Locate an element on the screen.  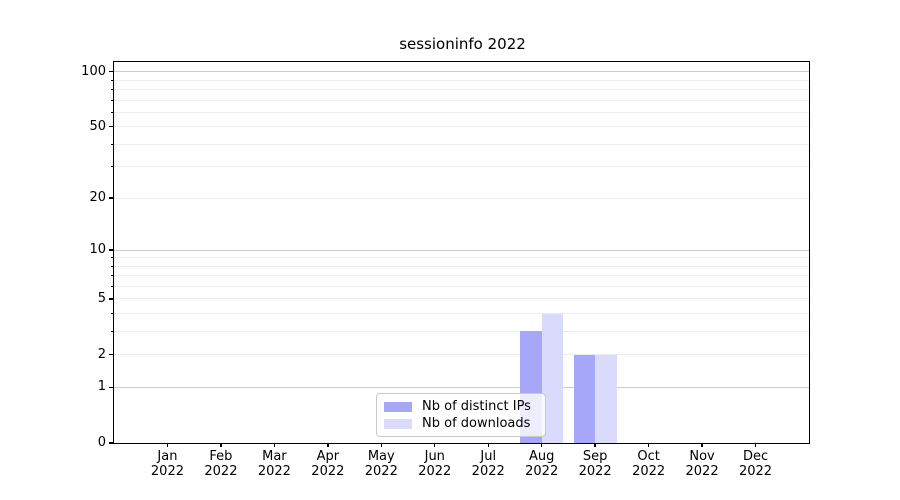
x-tick-label-sep-2022: Sep 2022 is located at coordinates (595, 464).